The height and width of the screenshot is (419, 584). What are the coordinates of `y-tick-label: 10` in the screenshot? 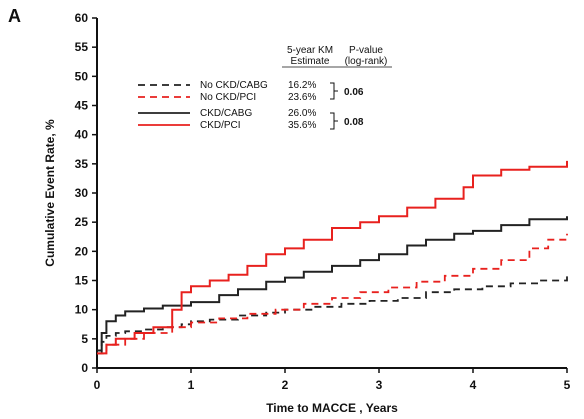 It's located at (82, 310).